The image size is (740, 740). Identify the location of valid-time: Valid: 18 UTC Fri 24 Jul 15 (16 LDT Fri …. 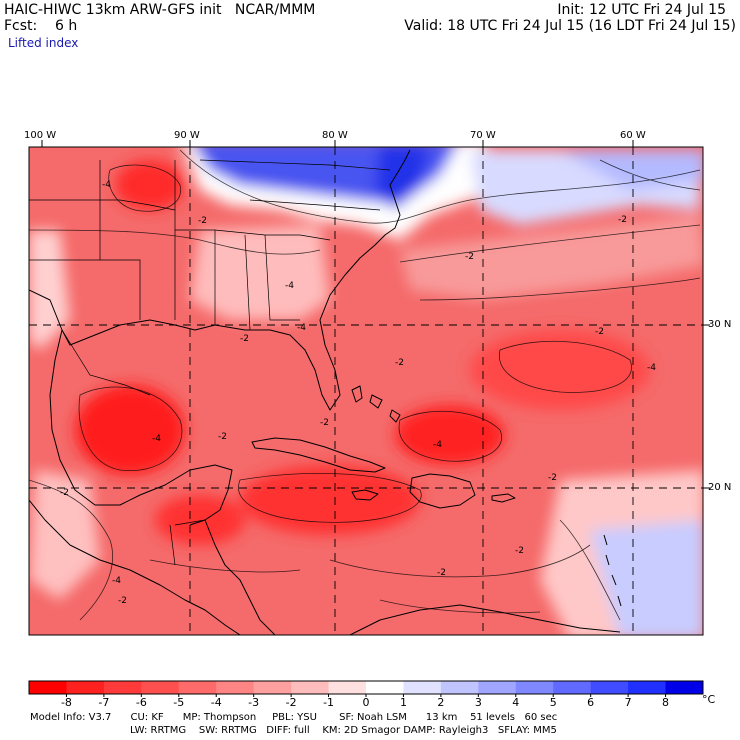
(570, 26).